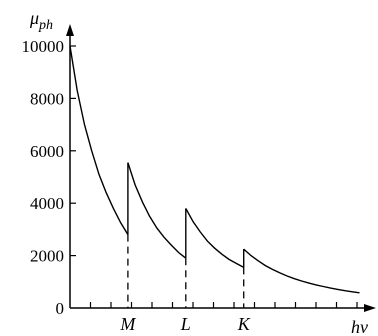 This screenshot has width=378, height=336. Describe the element at coordinates (60, 308) in the screenshot. I see `y-tick-label: 0` at that location.